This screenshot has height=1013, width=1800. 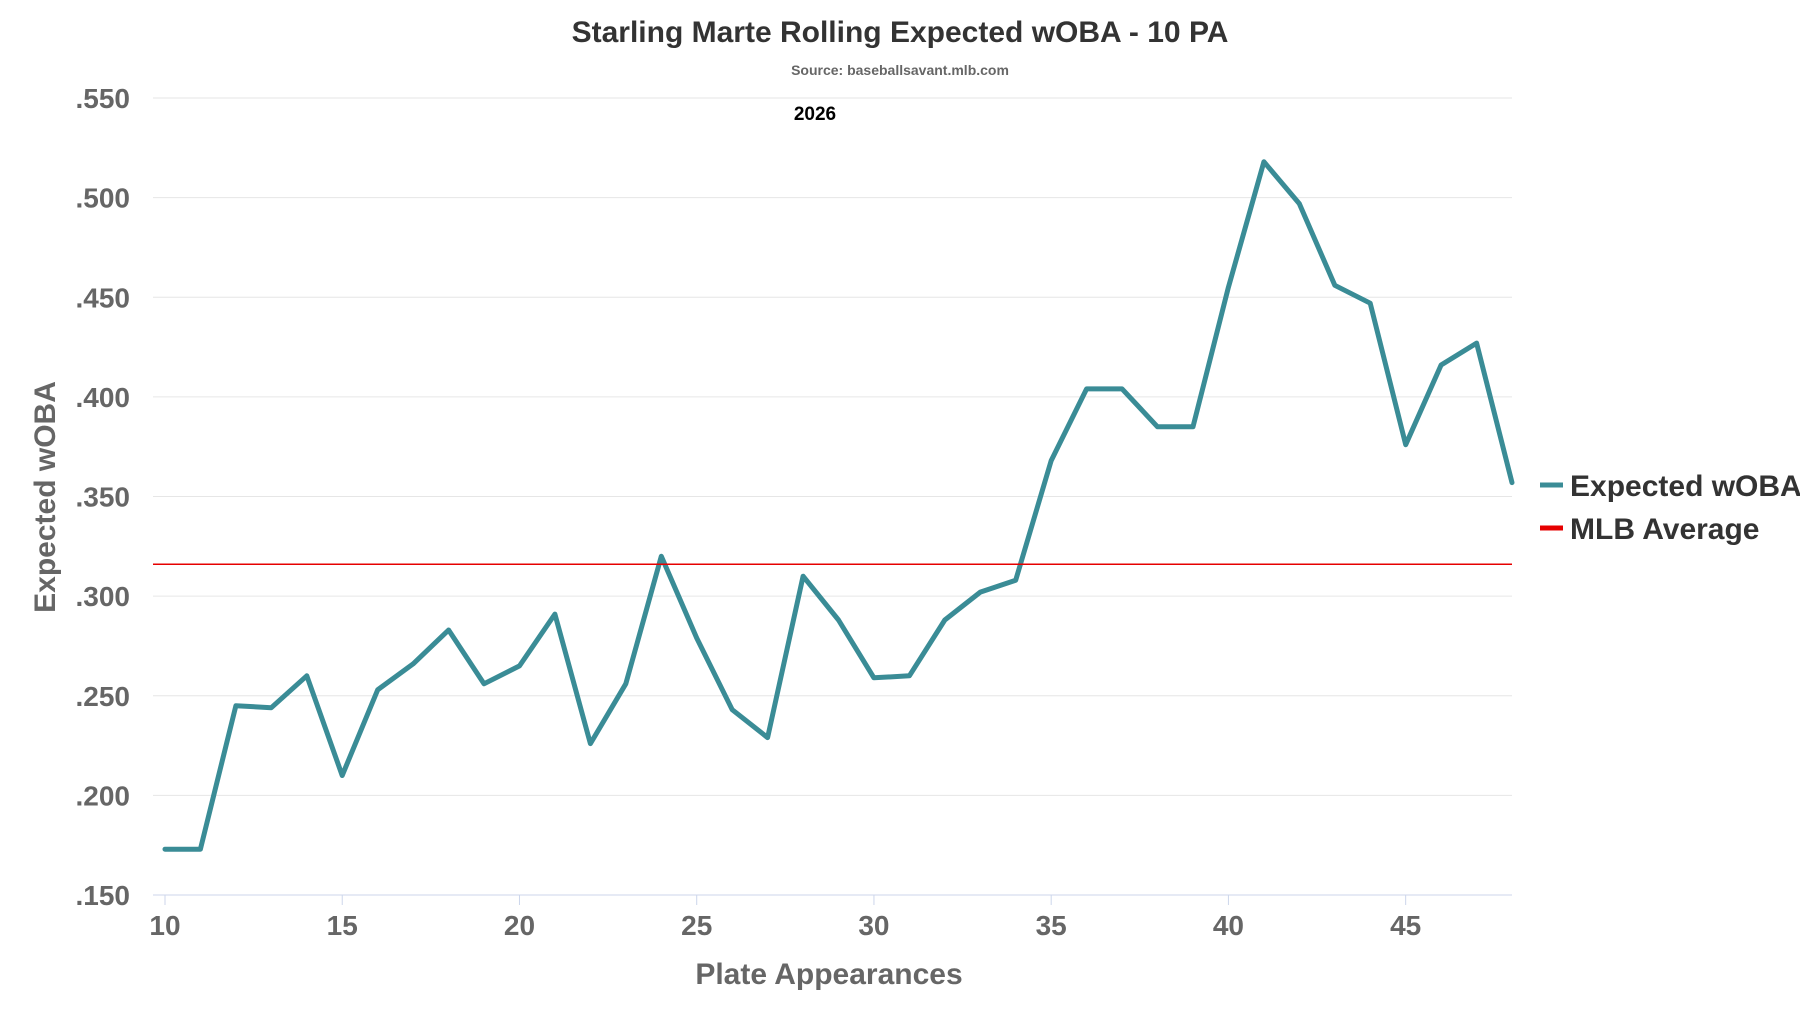 I want to click on legend-label: MLB Average, so click(x=1665, y=529).